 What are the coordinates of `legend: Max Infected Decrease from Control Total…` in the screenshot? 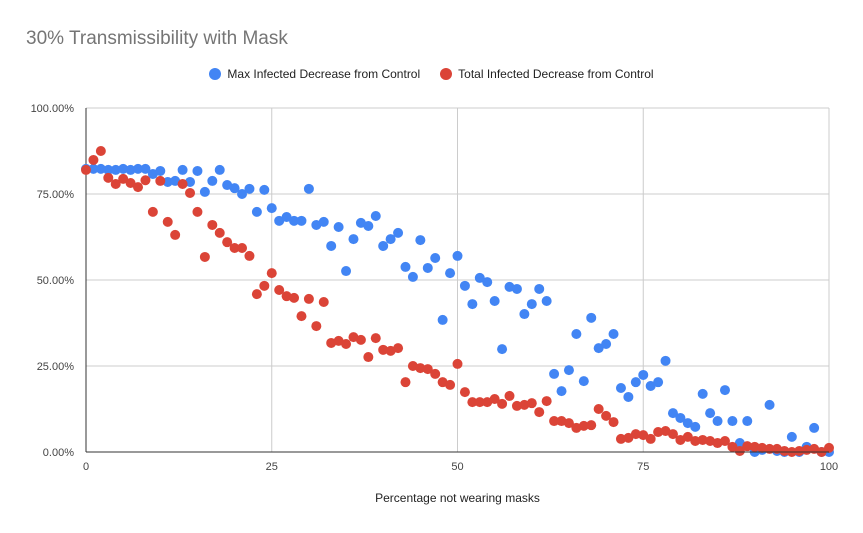 It's located at (431, 74).